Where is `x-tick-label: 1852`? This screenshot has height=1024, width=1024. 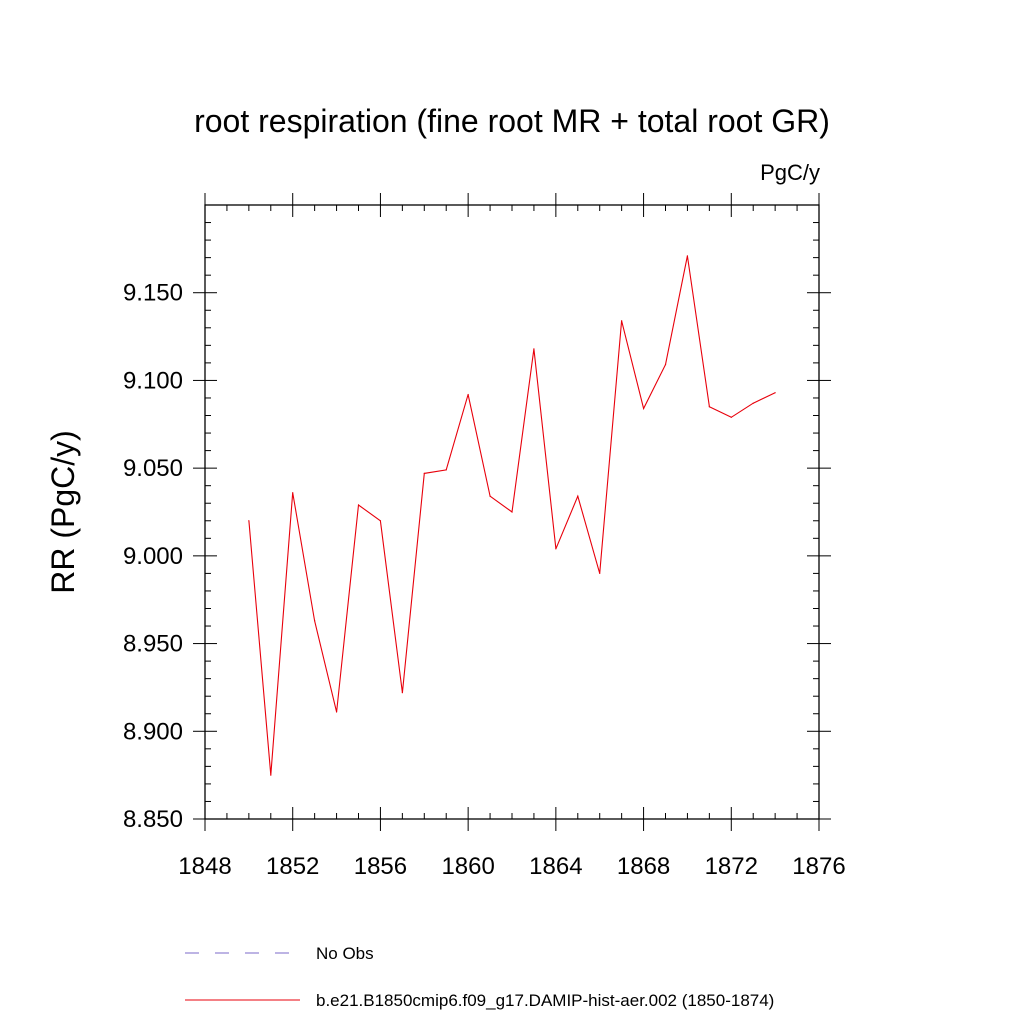
x-tick-label: 1852 is located at coordinates (292, 866).